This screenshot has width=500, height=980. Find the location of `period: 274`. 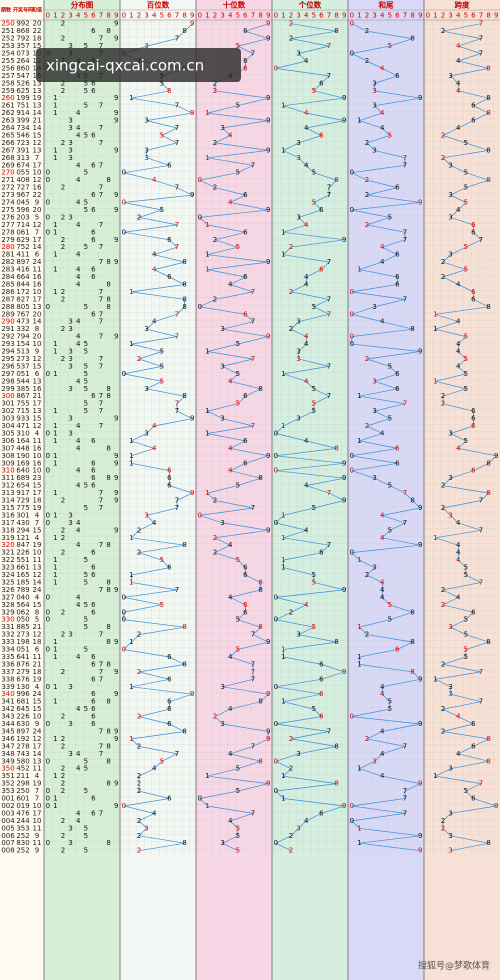

period: 274 is located at coordinates (8, 203).